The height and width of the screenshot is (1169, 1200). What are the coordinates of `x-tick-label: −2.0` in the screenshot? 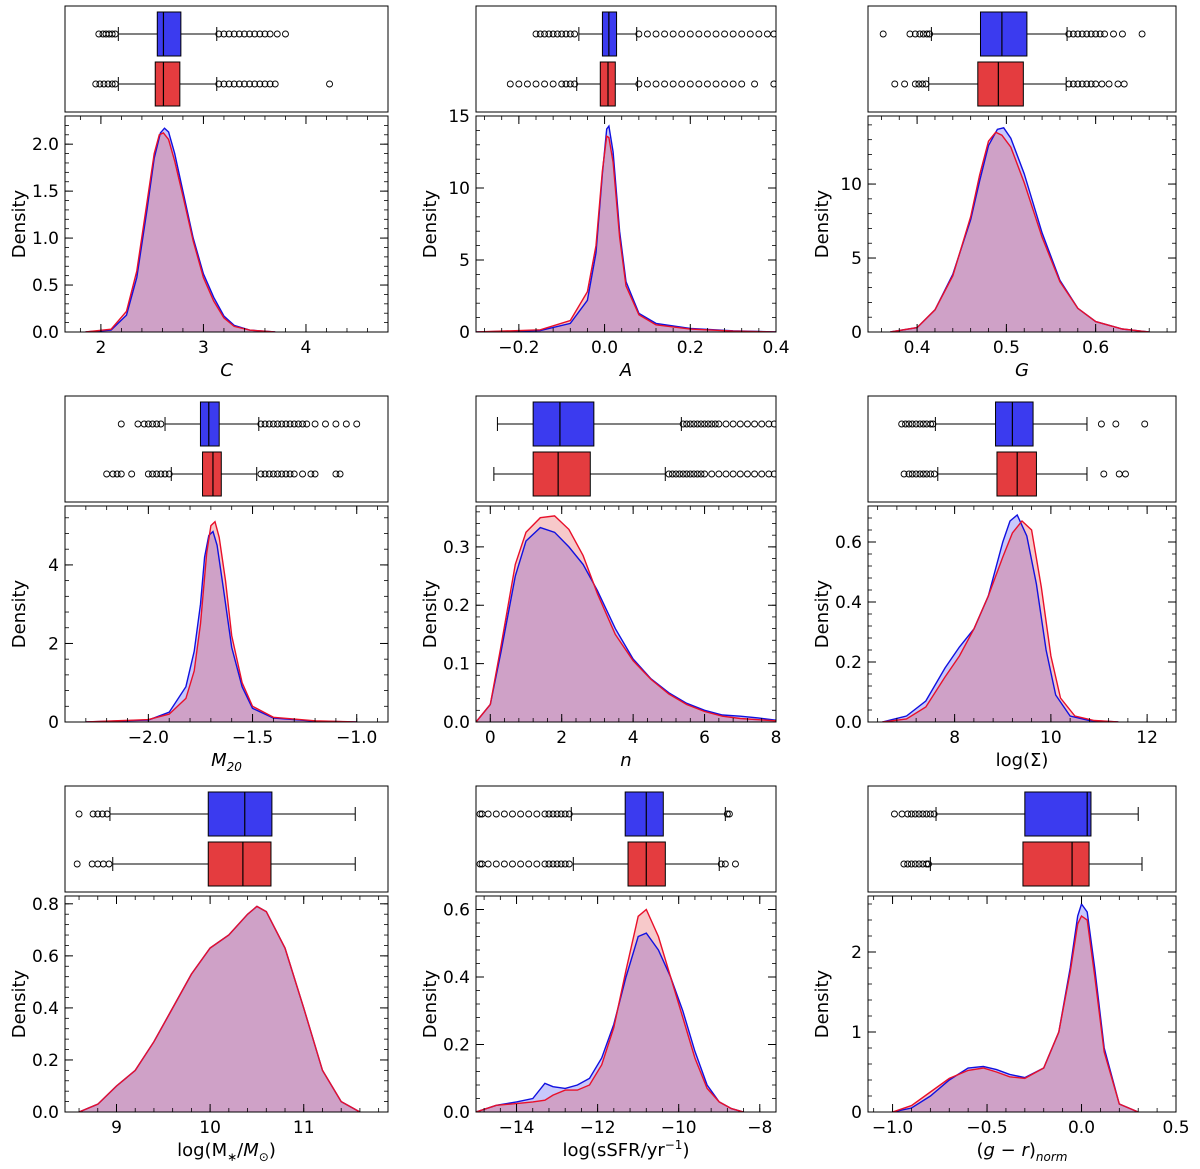 It's located at (148, 738).